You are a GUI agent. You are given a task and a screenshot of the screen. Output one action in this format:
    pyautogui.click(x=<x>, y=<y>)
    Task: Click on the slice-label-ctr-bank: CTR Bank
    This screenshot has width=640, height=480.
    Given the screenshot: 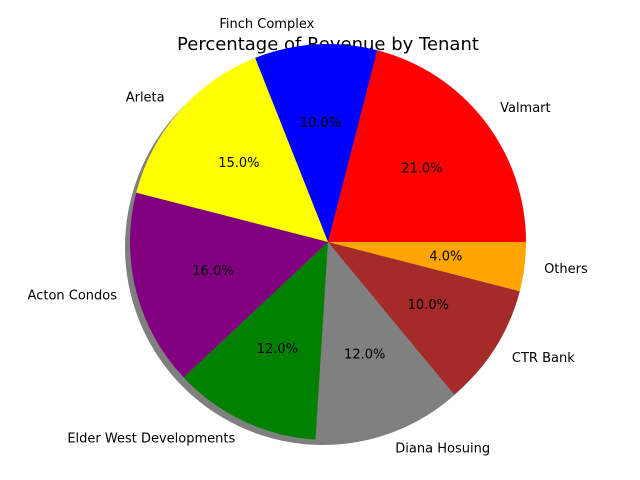 What is the action you would take?
    pyautogui.click(x=543, y=358)
    